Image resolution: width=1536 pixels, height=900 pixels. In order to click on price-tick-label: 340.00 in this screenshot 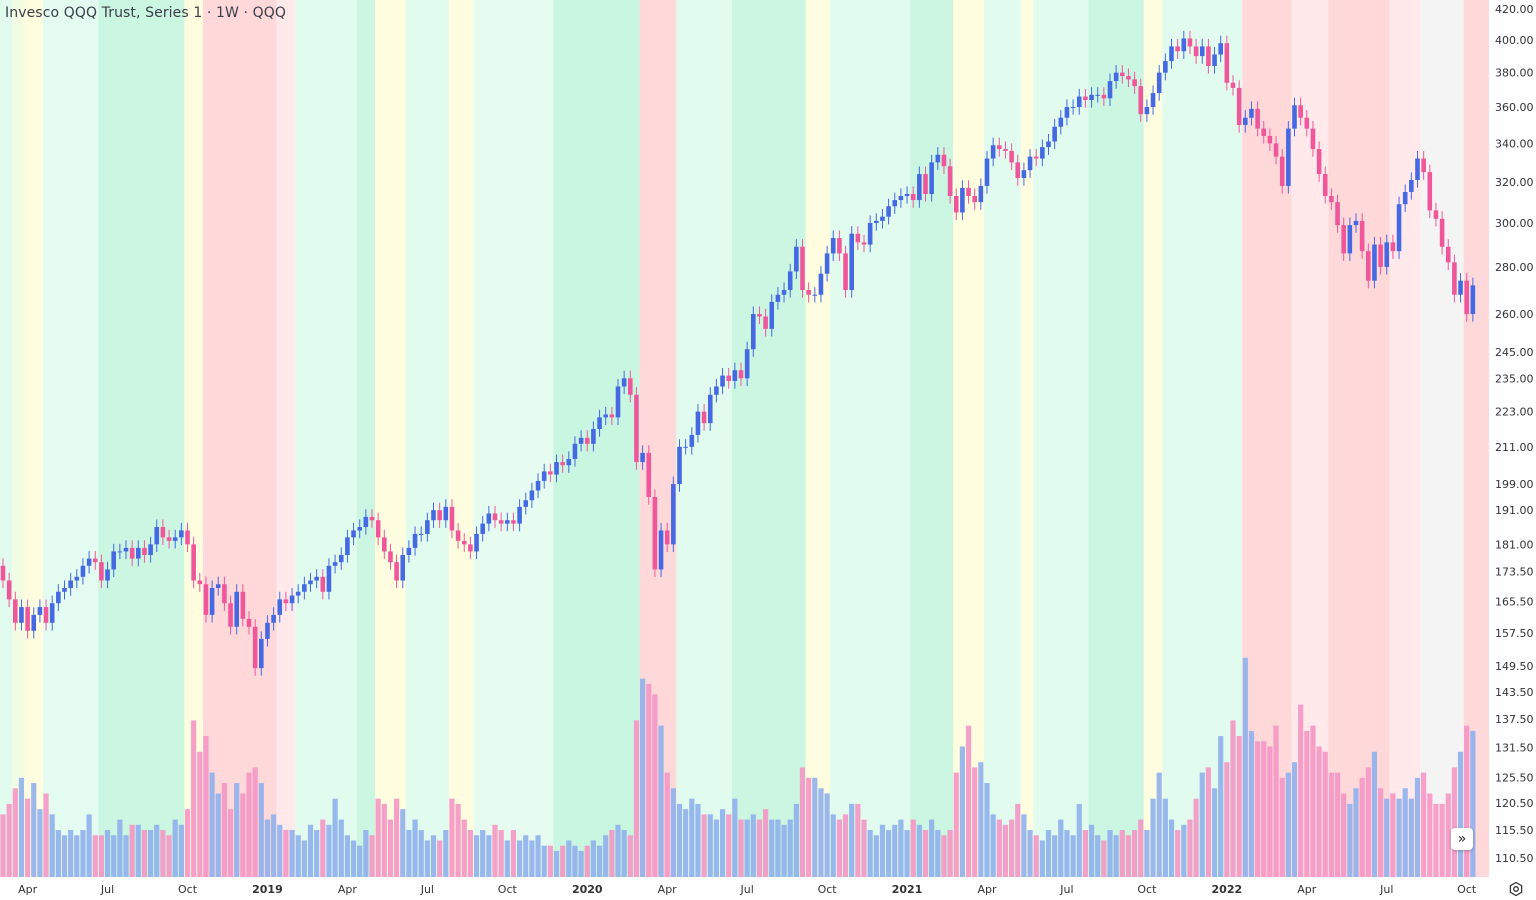, I will do `click(1514, 143)`.